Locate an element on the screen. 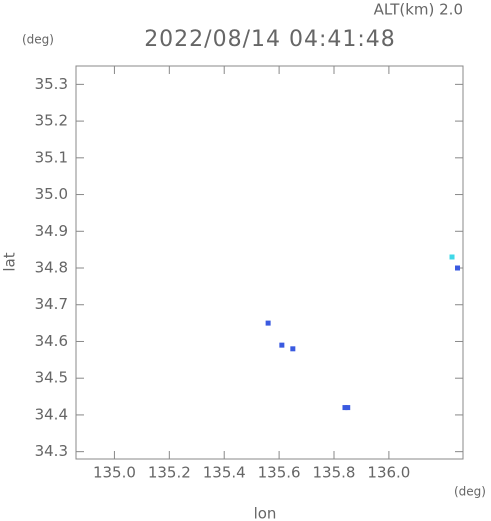 The image size is (491, 521). y-tick-label: 34.3 is located at coordinates (51, 451).